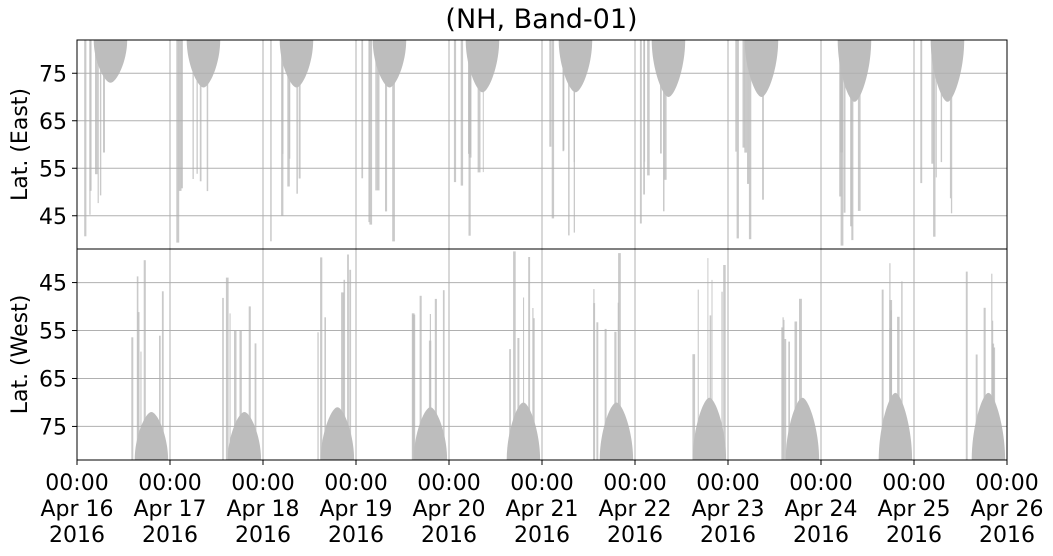 This screenshot has height=556, width=1053. I want to click on x-tick-label: Apr 19, so click(355, 509).